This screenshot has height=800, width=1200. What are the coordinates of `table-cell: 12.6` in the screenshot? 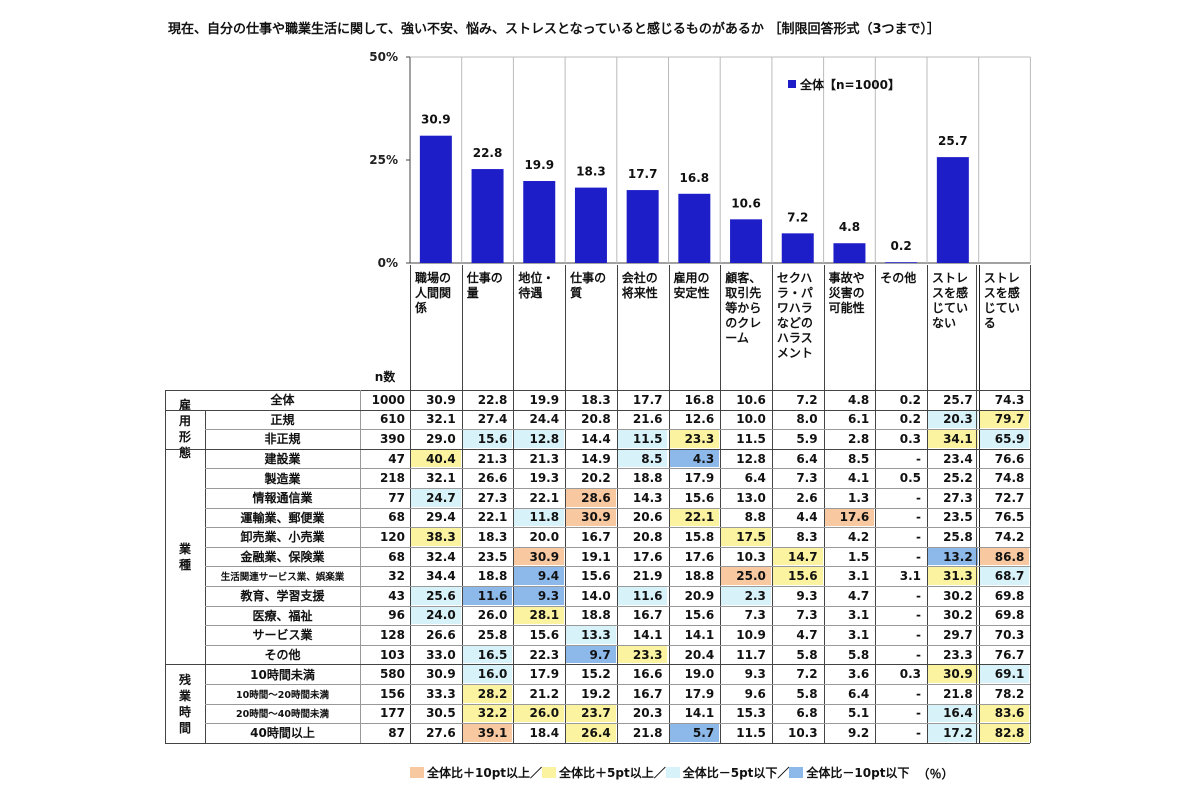 It's located at (699, 419).